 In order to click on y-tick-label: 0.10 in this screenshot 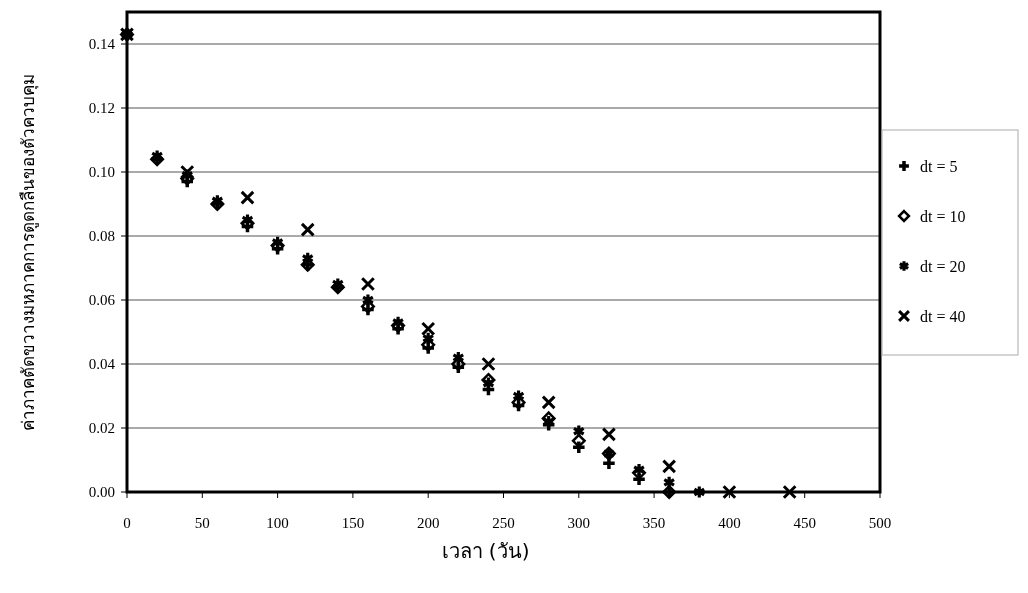, I will do `click(101, 172)`.